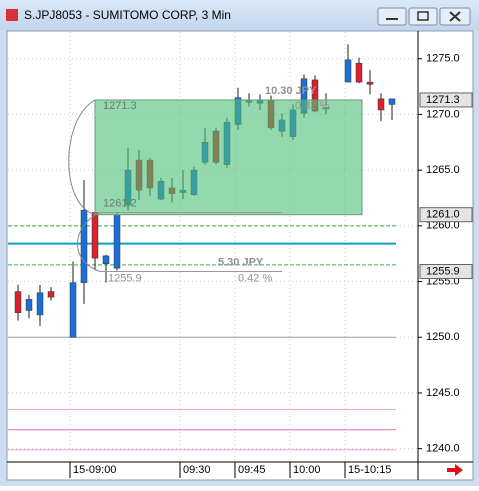 This screenshot has width=479, height=491. I want to click on measure-percent: 0.42 %, so click(255, 278).